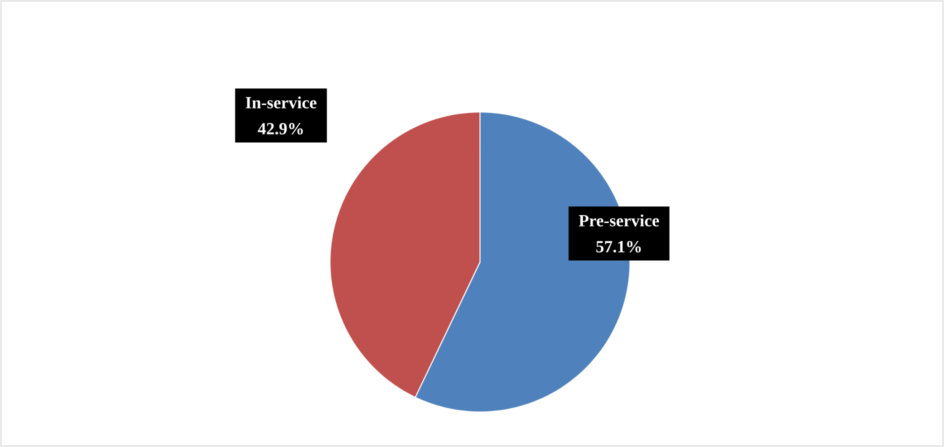 This screenshot has width=944, height=447. Describe the element at coordinates (280, 128) in the screenshot. I see `data-label: 42.9%` at that location.